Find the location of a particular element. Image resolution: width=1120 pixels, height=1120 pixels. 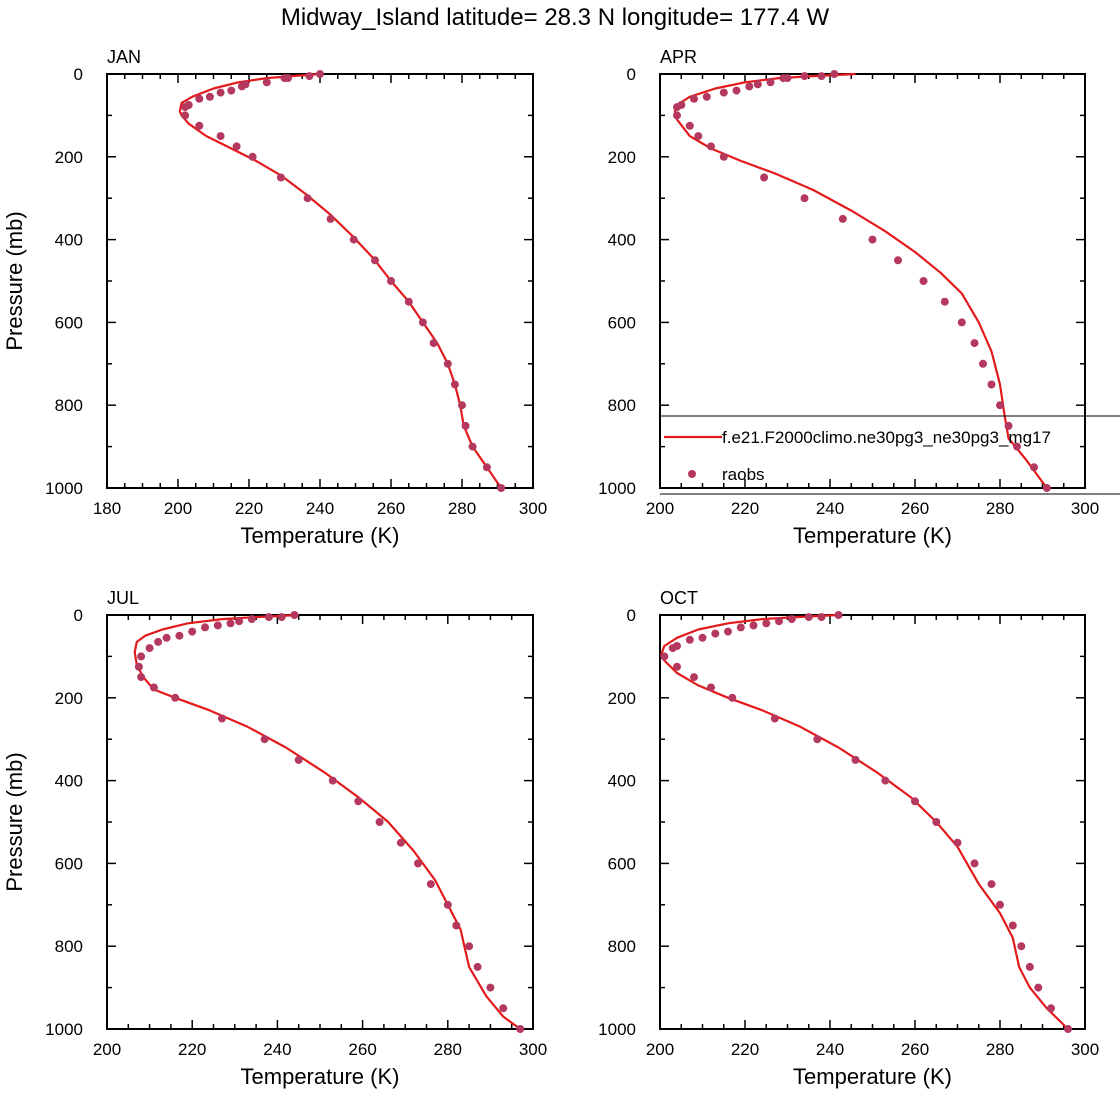

x-tick-label: 240 is located at coordinates (277, 1049).